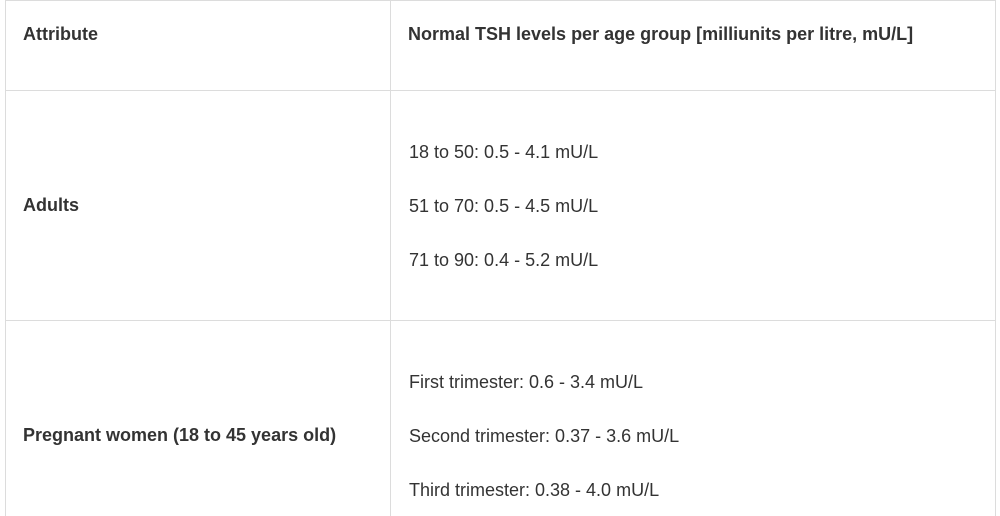  What do you see at coordinates (504, 259) in the screenshot?
I see `value-line-adults-71-90: 71 to 90: 0.4 - 5.2 mU/L` at bounding box center [504, 259].